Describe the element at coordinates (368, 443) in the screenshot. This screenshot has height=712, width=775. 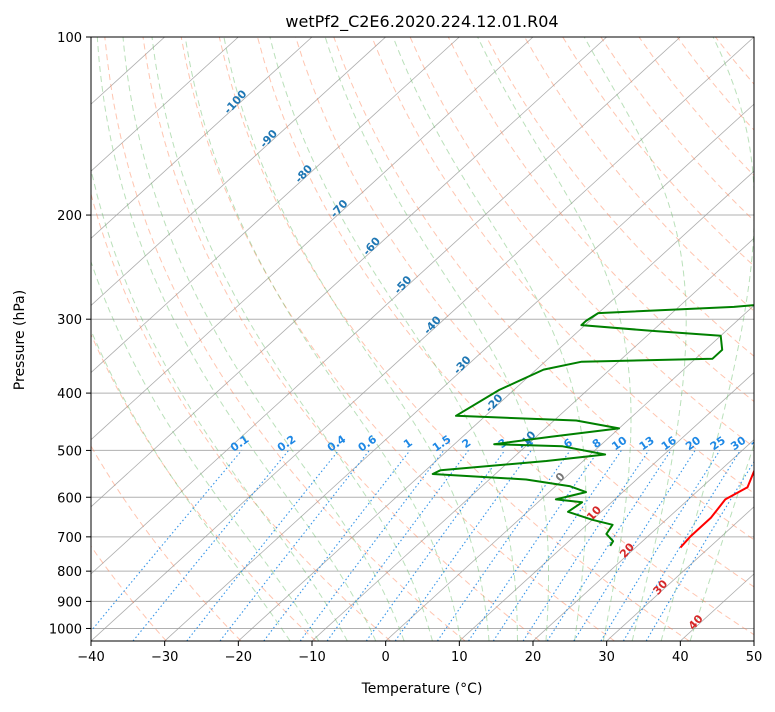
I see `mixing-ratio-label: 0.6` at that location.